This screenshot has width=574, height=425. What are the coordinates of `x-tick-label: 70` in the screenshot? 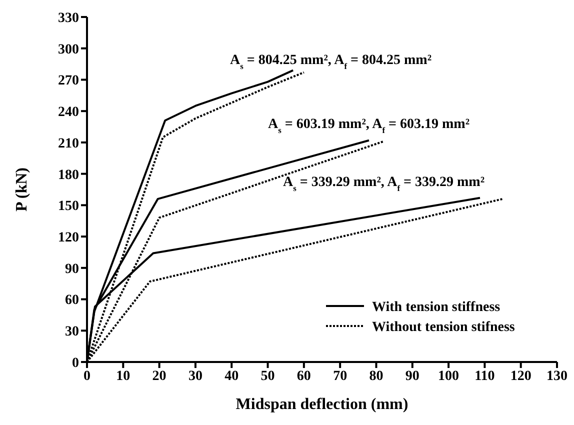 It's located at (340, 376).